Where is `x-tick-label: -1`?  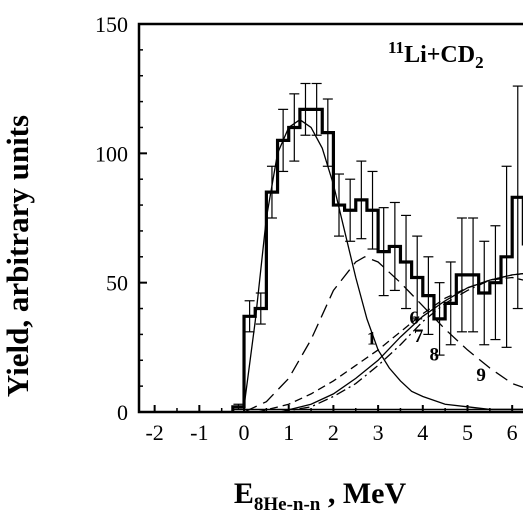
x-tick-label: -1 is located at coordinates (199, 432).